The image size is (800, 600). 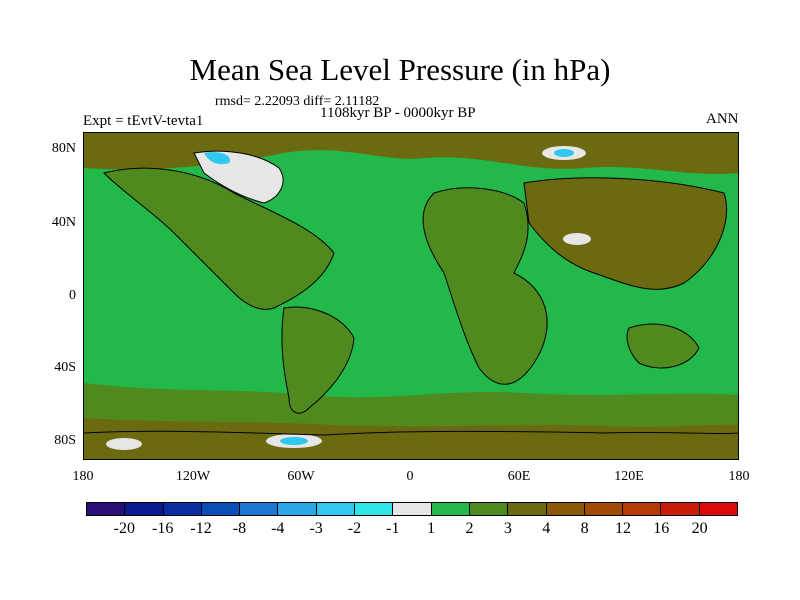 I want to click on ross-low-anomaly, so click(x=124, y=444).